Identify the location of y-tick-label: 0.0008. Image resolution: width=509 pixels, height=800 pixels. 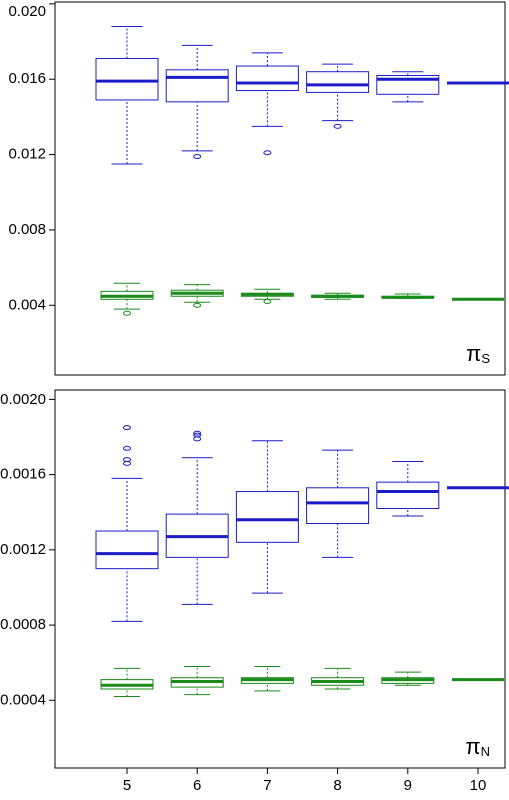
(23, 624).